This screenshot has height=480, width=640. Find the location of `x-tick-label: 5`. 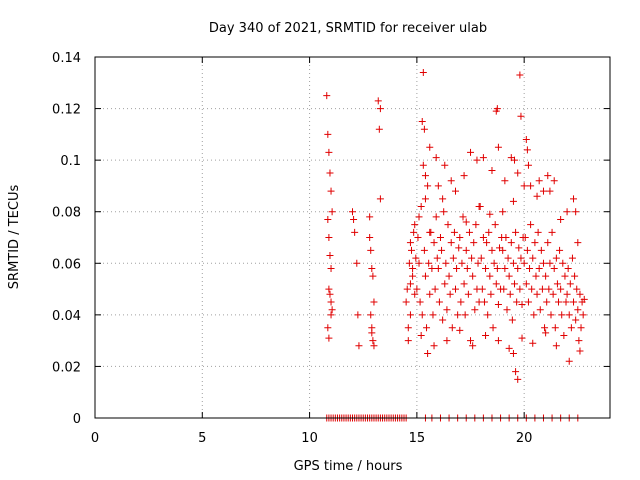

x-tick-label: 5 is located at coordinates (202, 438).